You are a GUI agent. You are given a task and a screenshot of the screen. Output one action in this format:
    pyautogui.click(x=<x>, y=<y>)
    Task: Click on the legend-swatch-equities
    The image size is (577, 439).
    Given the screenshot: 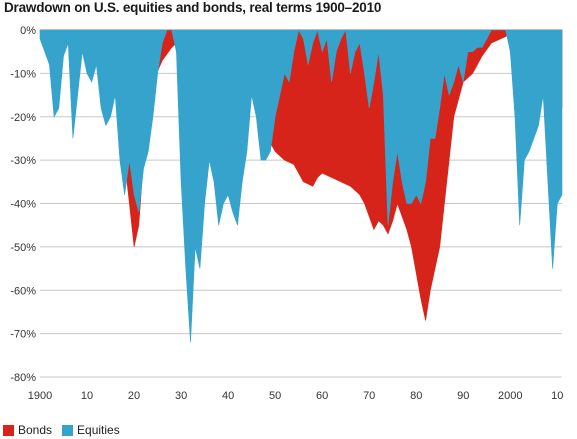 What is the action you would take?
    pyautogui.click(x=68, y=430)
    